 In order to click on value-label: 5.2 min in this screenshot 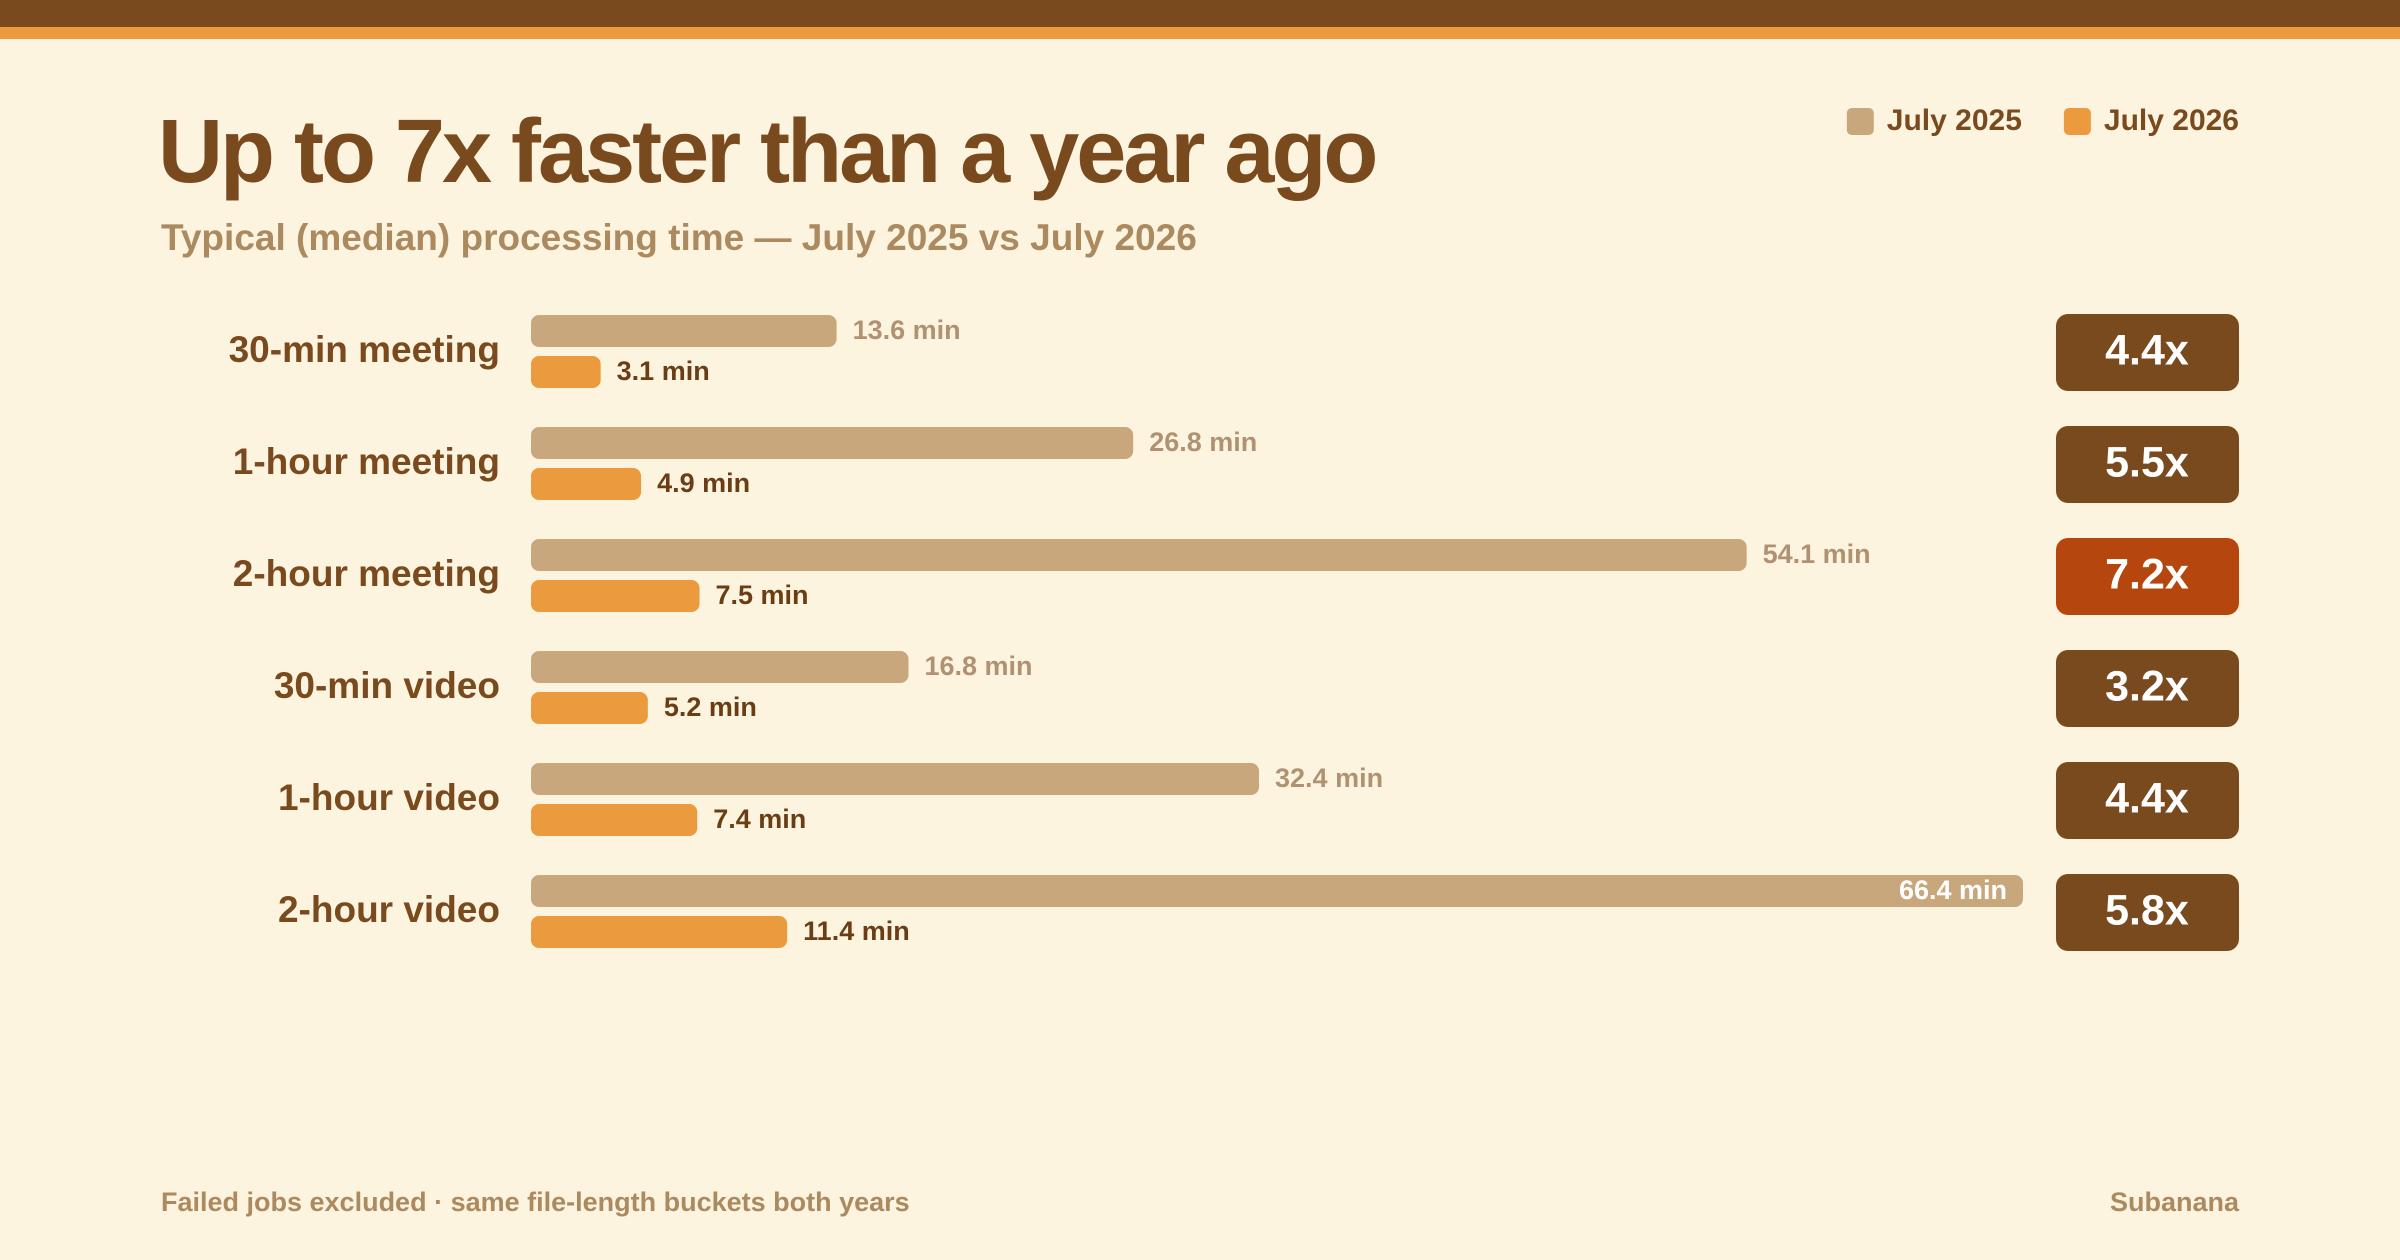, I will do `click(710, 707)`.